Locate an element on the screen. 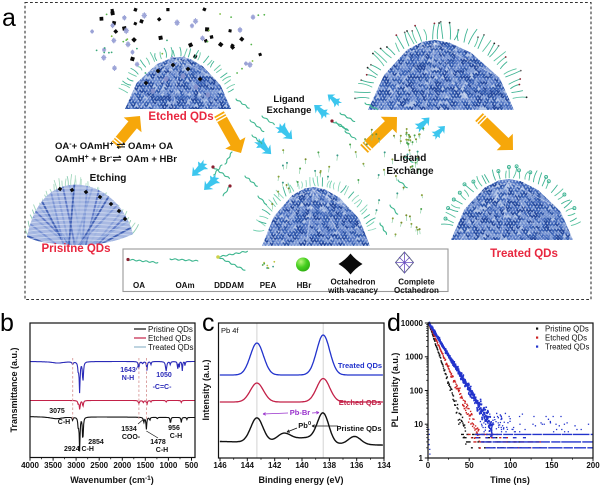 Image resolution: width=600 pixels, height=490 pixels. svg-text: Complete is located at coordinates (416, 282).